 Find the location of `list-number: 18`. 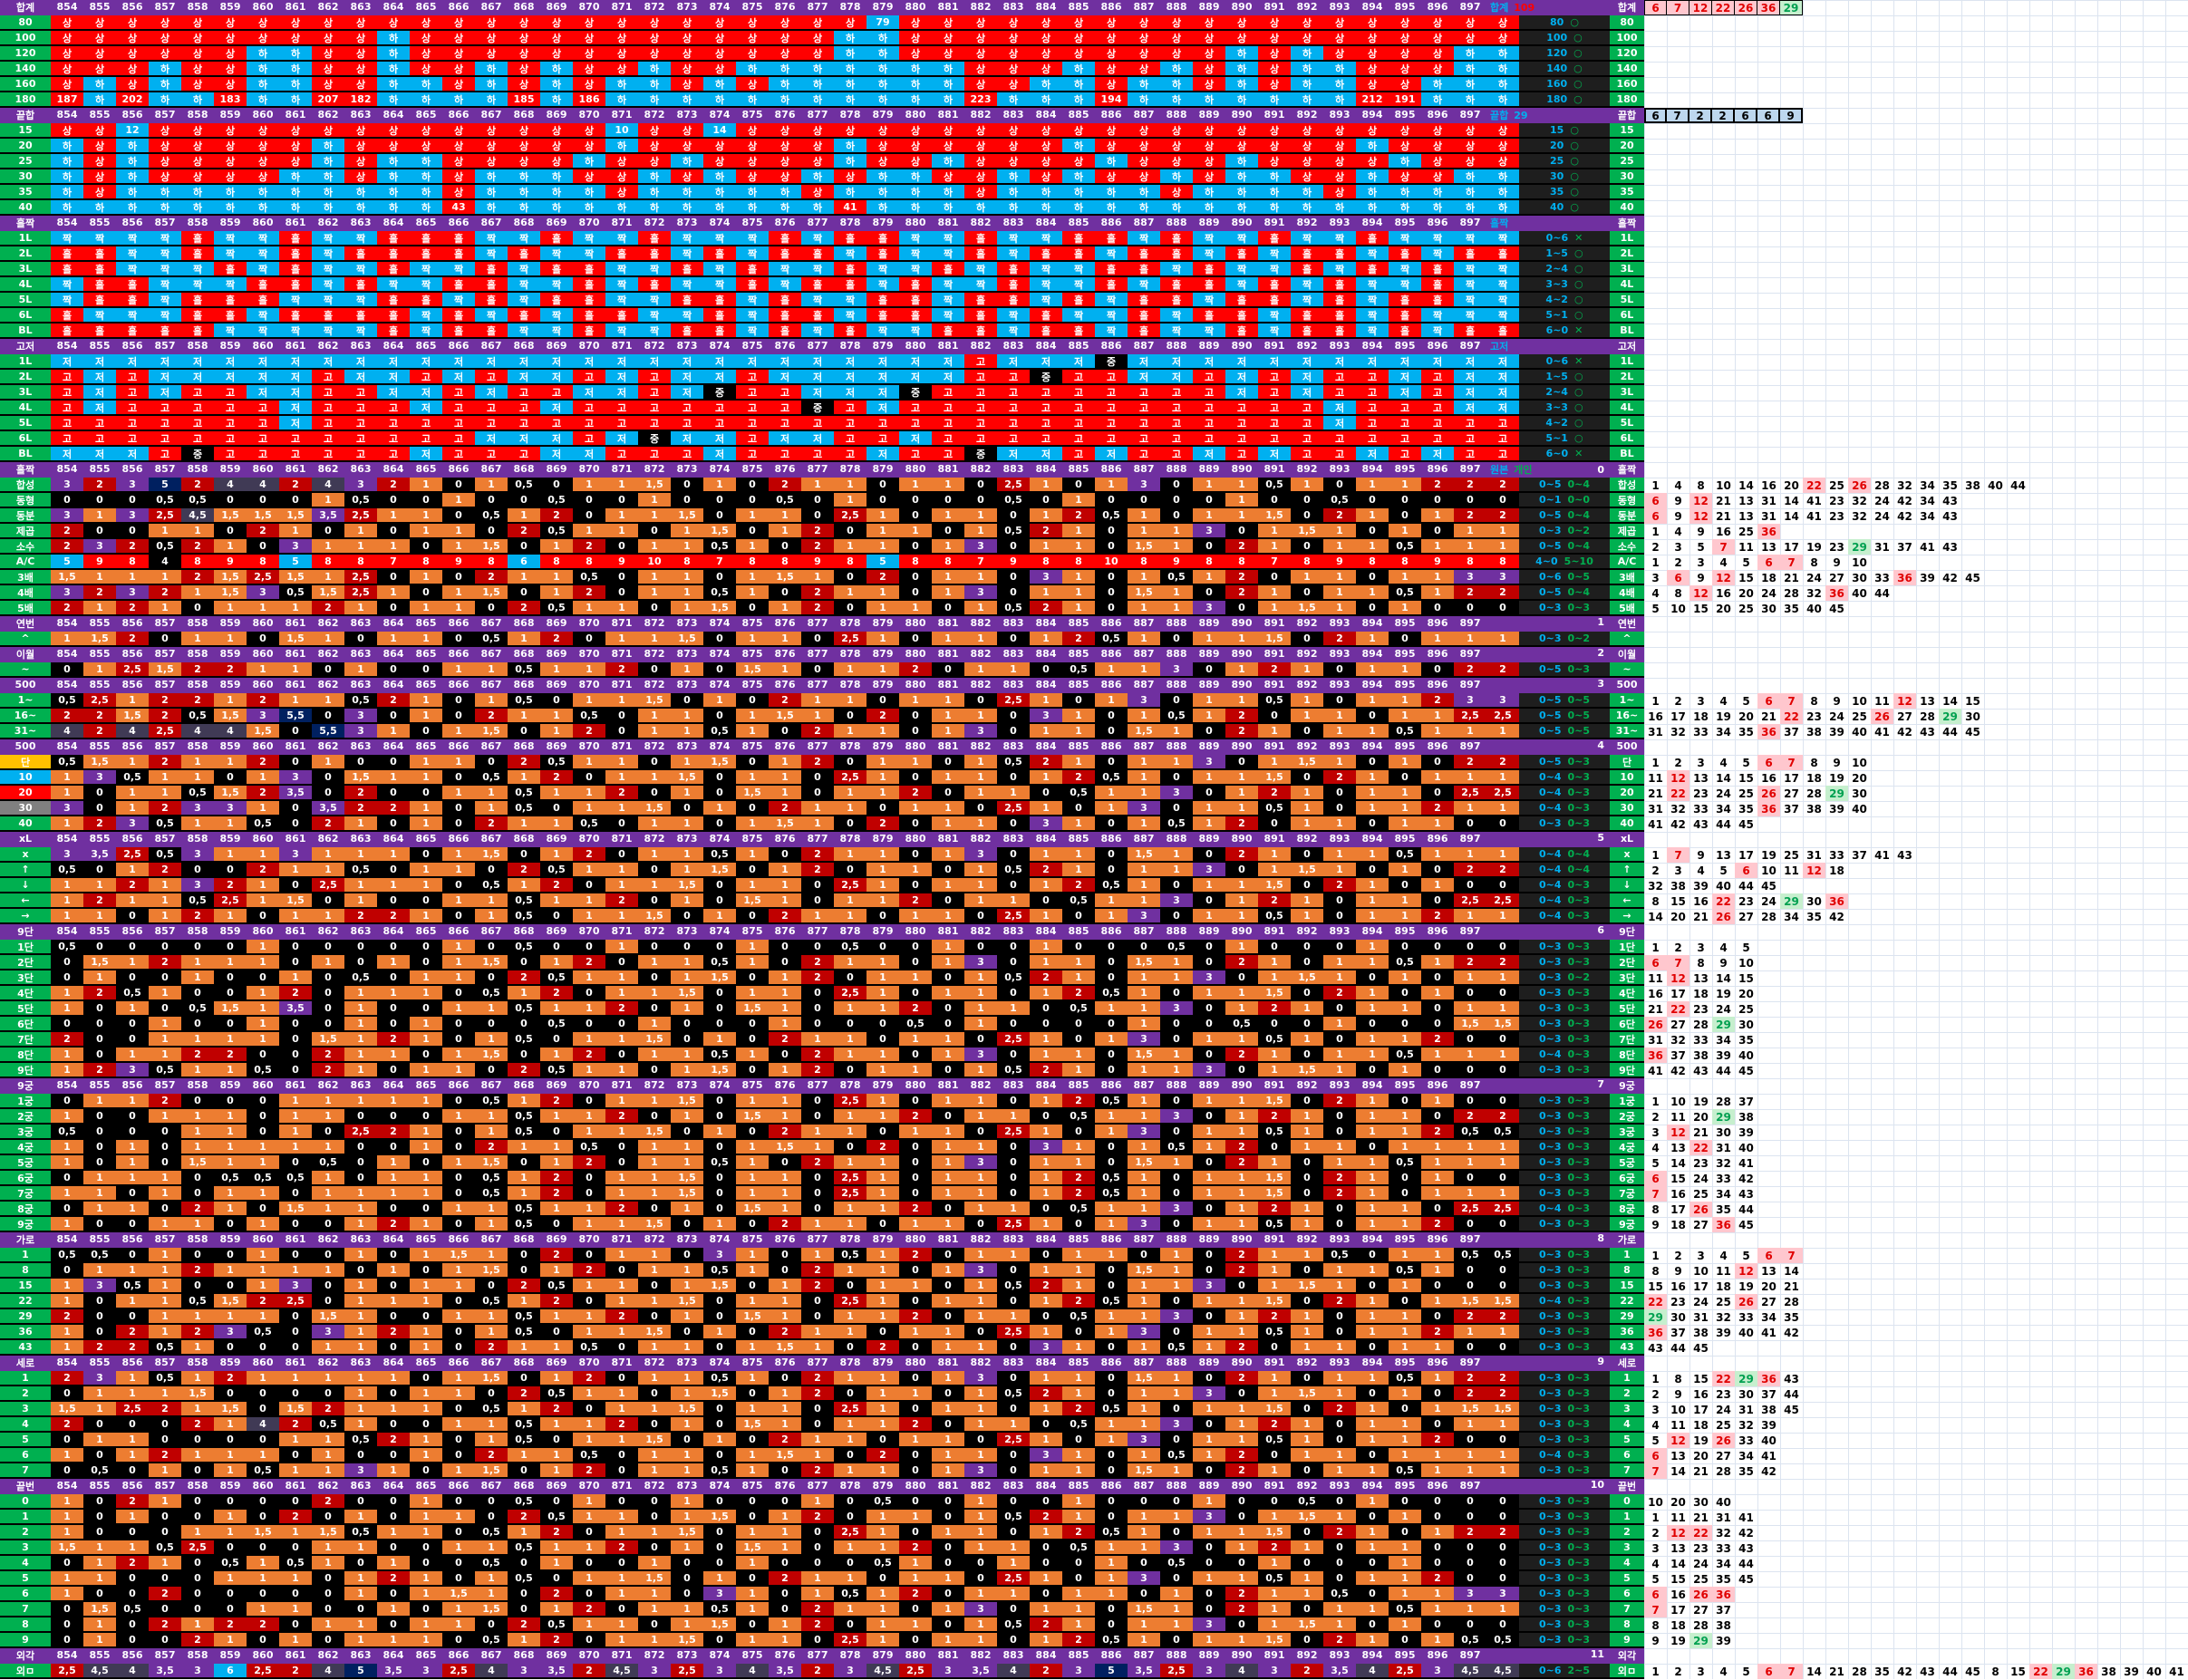

list-number: 18 is located at coordinates (1678, 1224).